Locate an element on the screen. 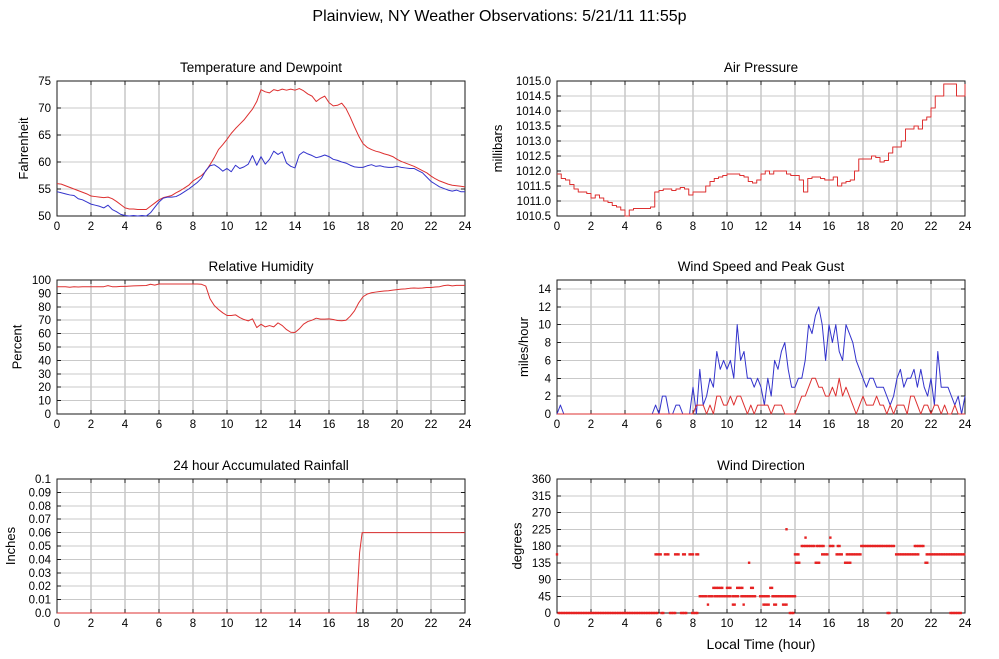 The height and width of the screenshot is (659, 999). accumulated-rainfall-ylabel: Inches is located at coordinates (10, 545).